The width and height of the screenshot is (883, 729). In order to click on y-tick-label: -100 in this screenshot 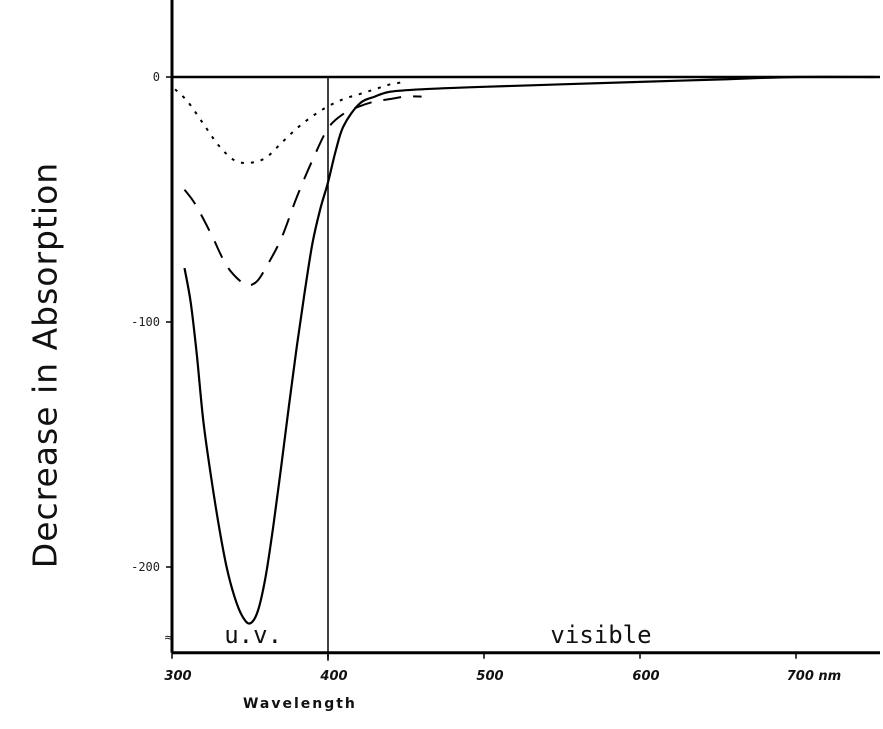, I will do `click(145, 322)`.